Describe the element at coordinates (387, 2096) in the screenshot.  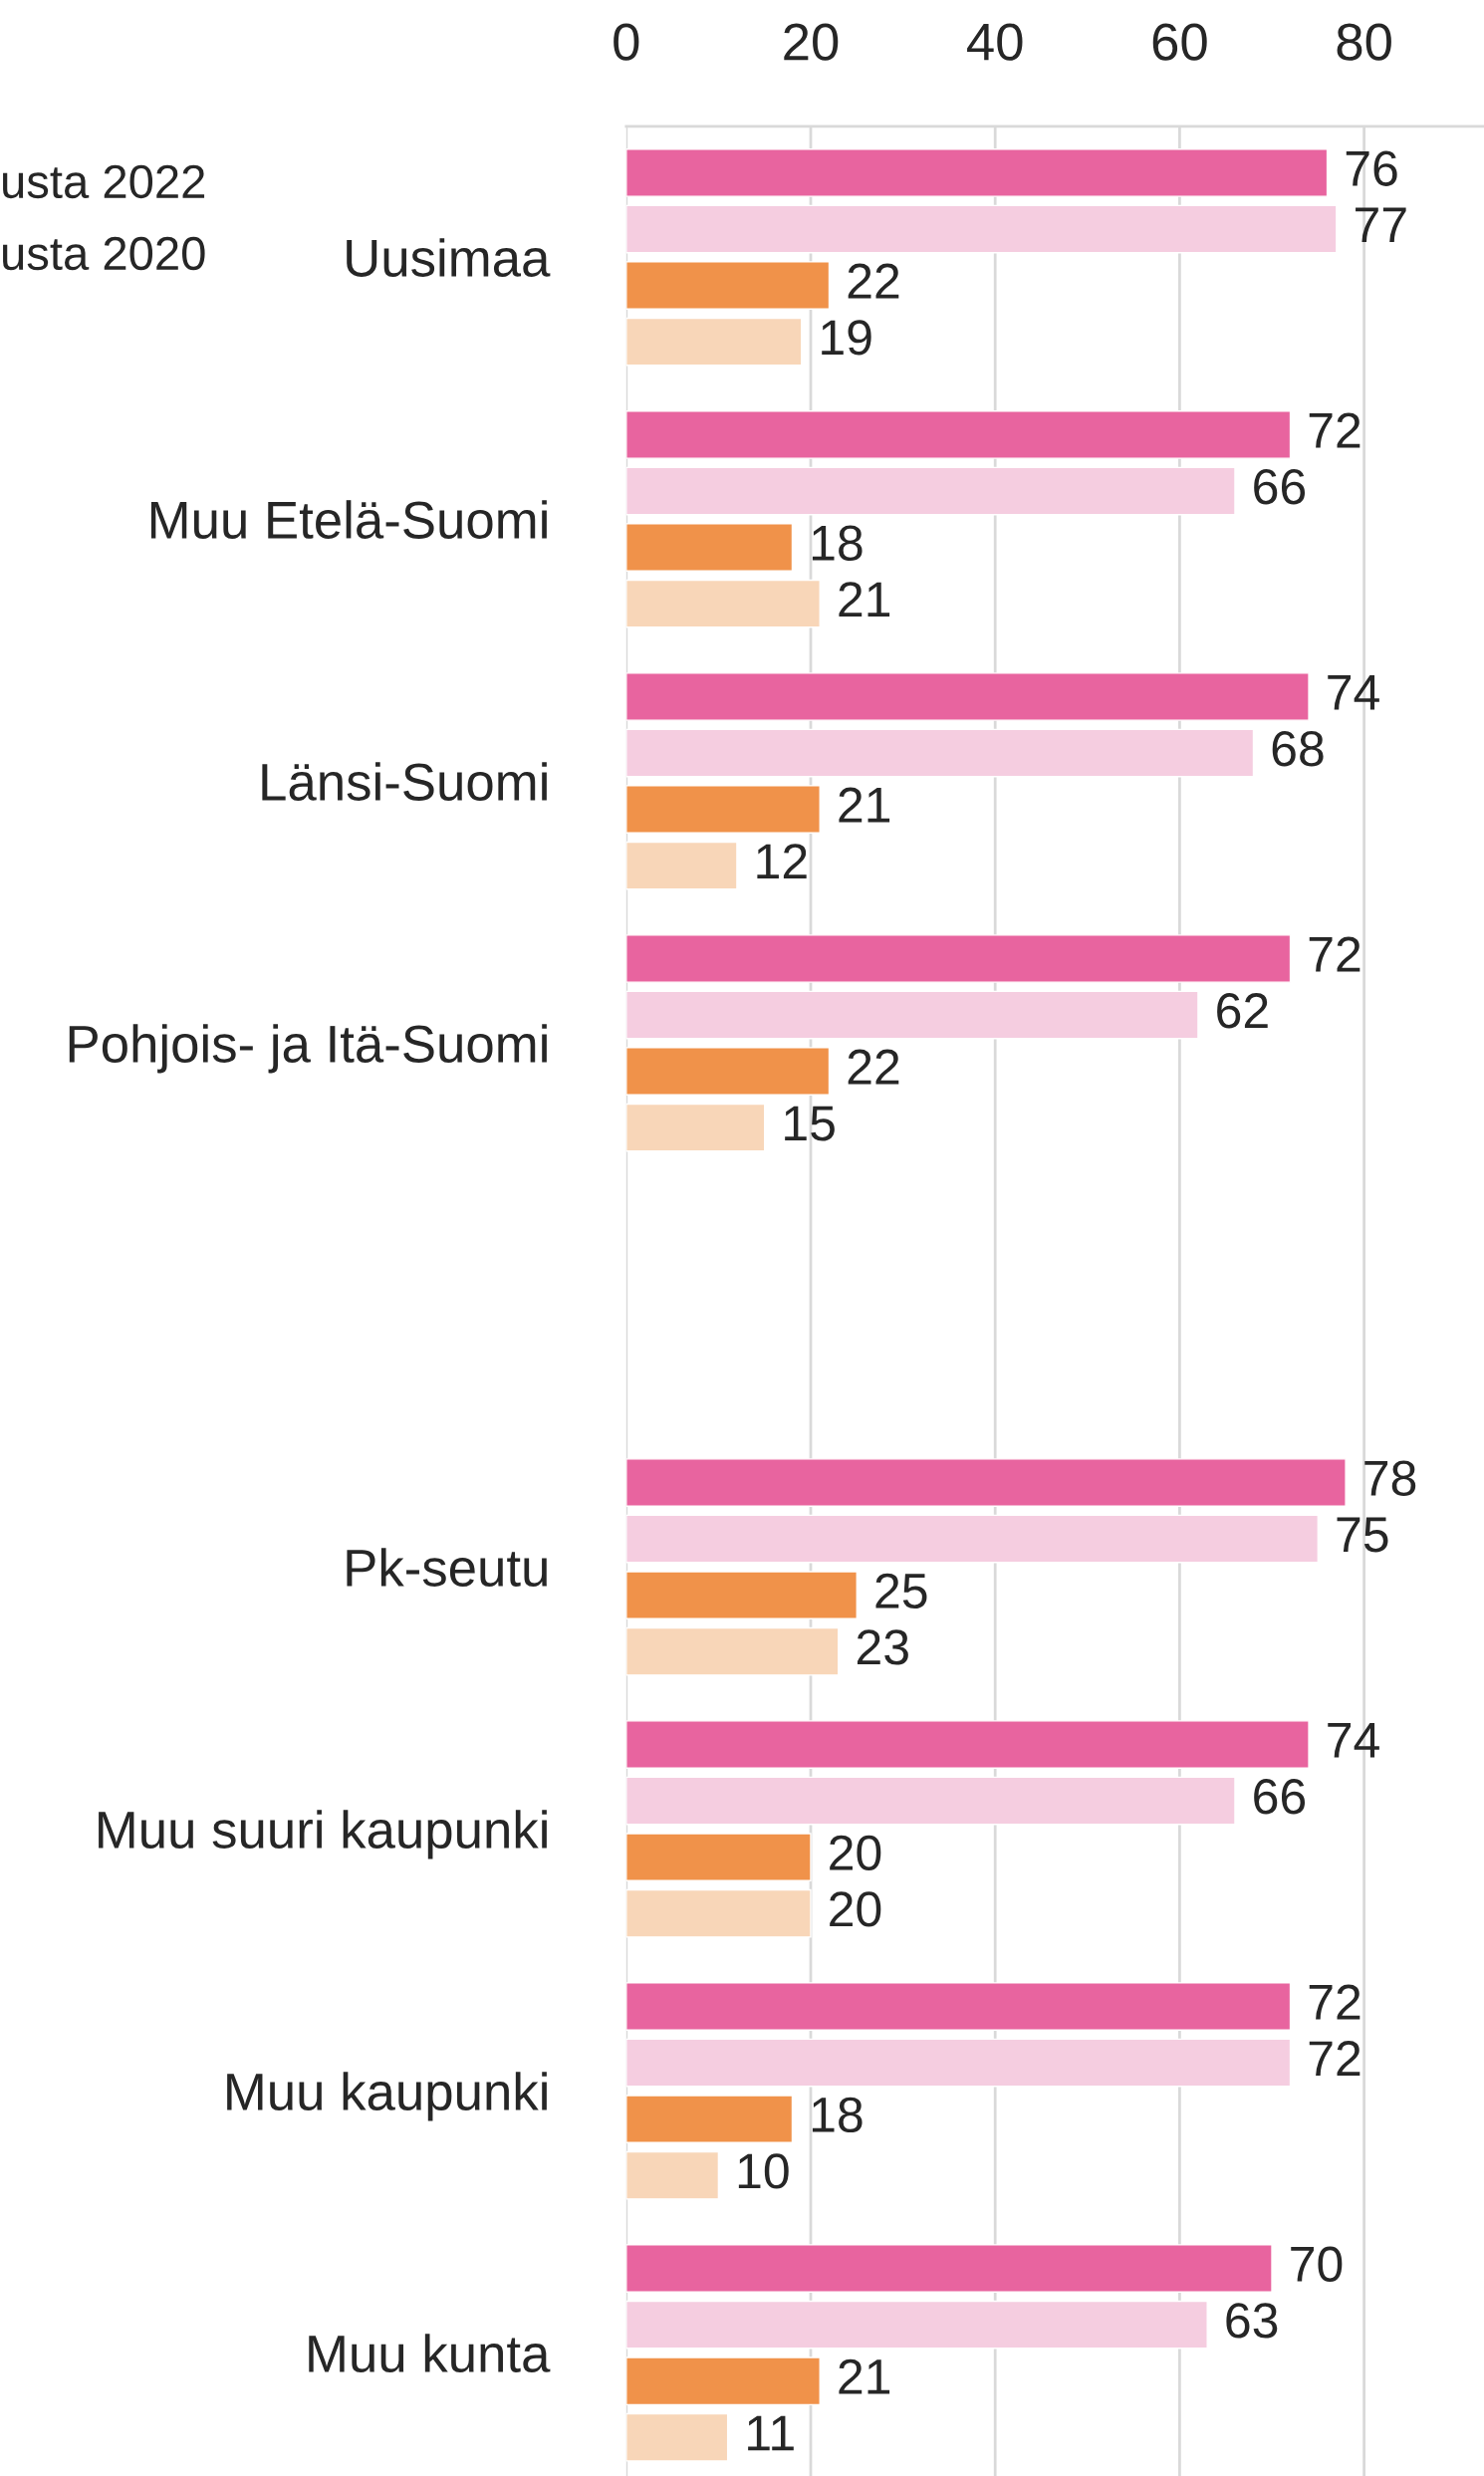
I see `y-tick-label: Muu kaupunki` at that location.